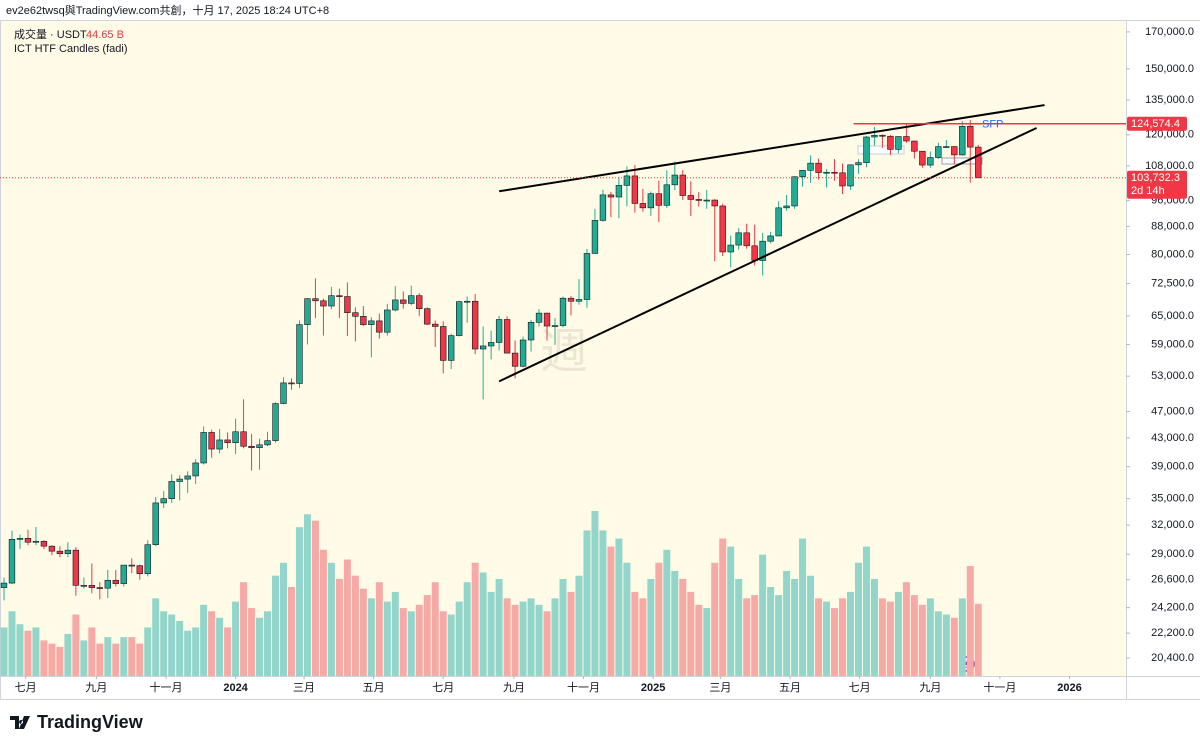 Image resolution: width=1200 pixels, height=748 pixels. What do you see at coordinates (1155, 178) in the screenshot?
I see `last-price-label: 103,732.3` at bounding box center [1155, 178].